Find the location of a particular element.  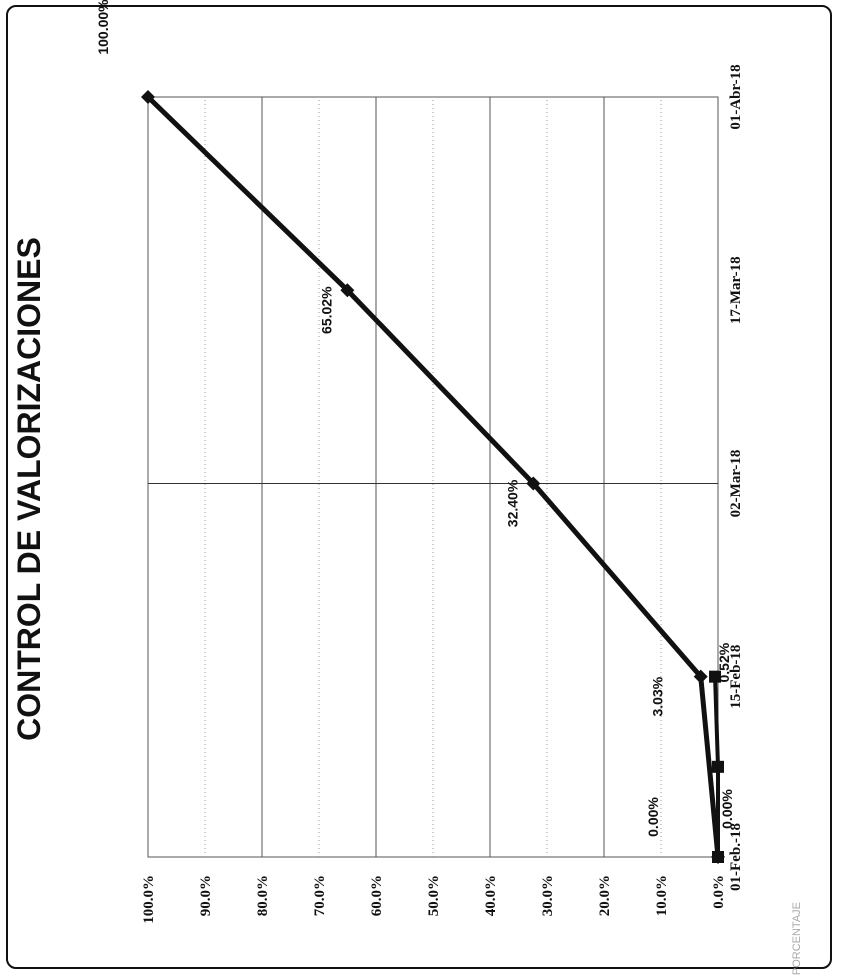

y-tick-label: 80.0% is located at coordinates (263, 895).